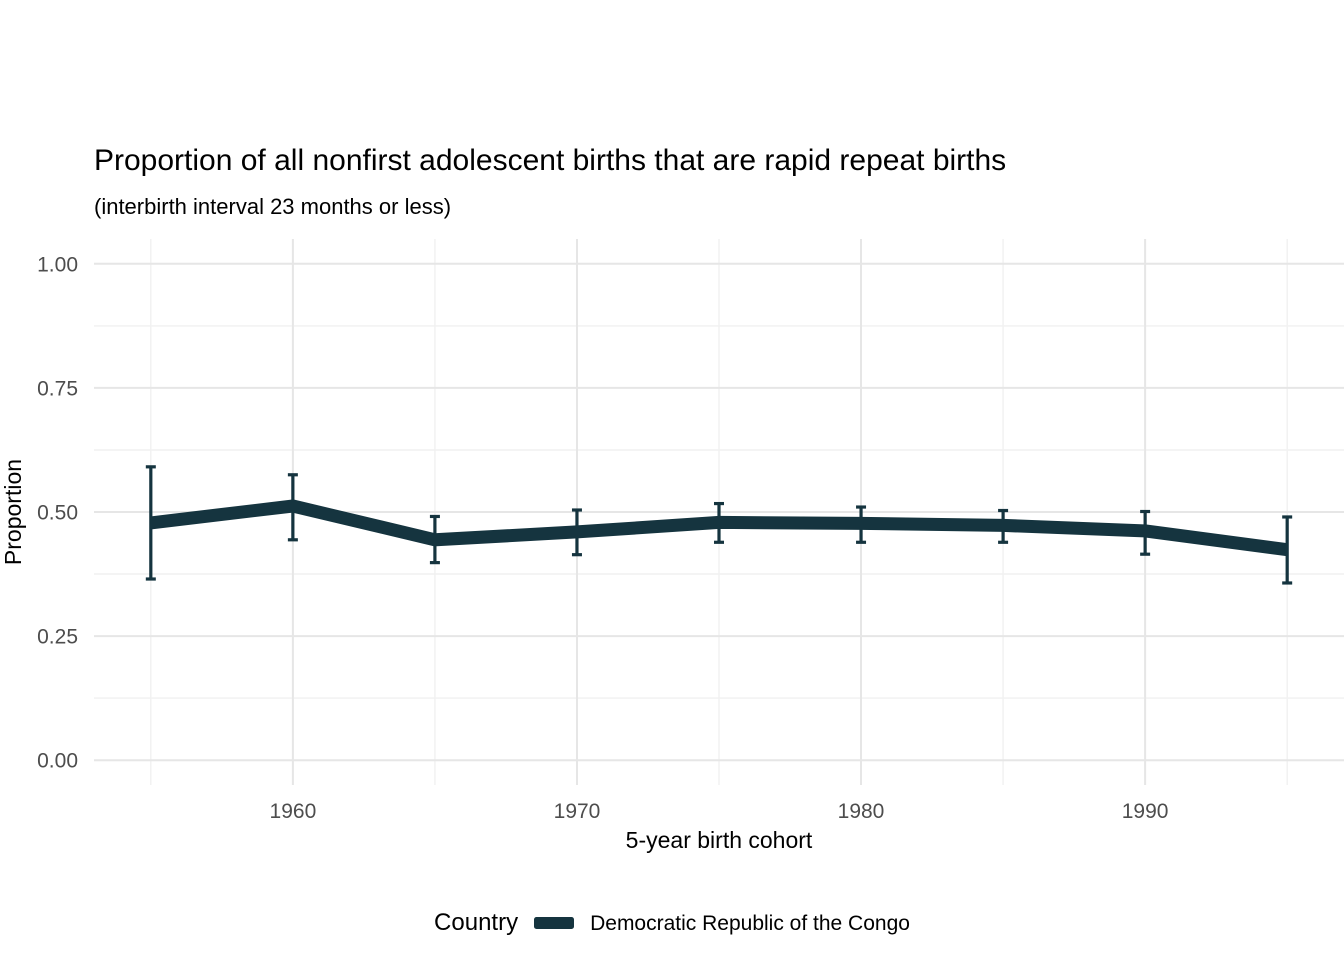 The image size is (1344, 960). I want to click on y-tick-label: 1.00, so click(57, 264).